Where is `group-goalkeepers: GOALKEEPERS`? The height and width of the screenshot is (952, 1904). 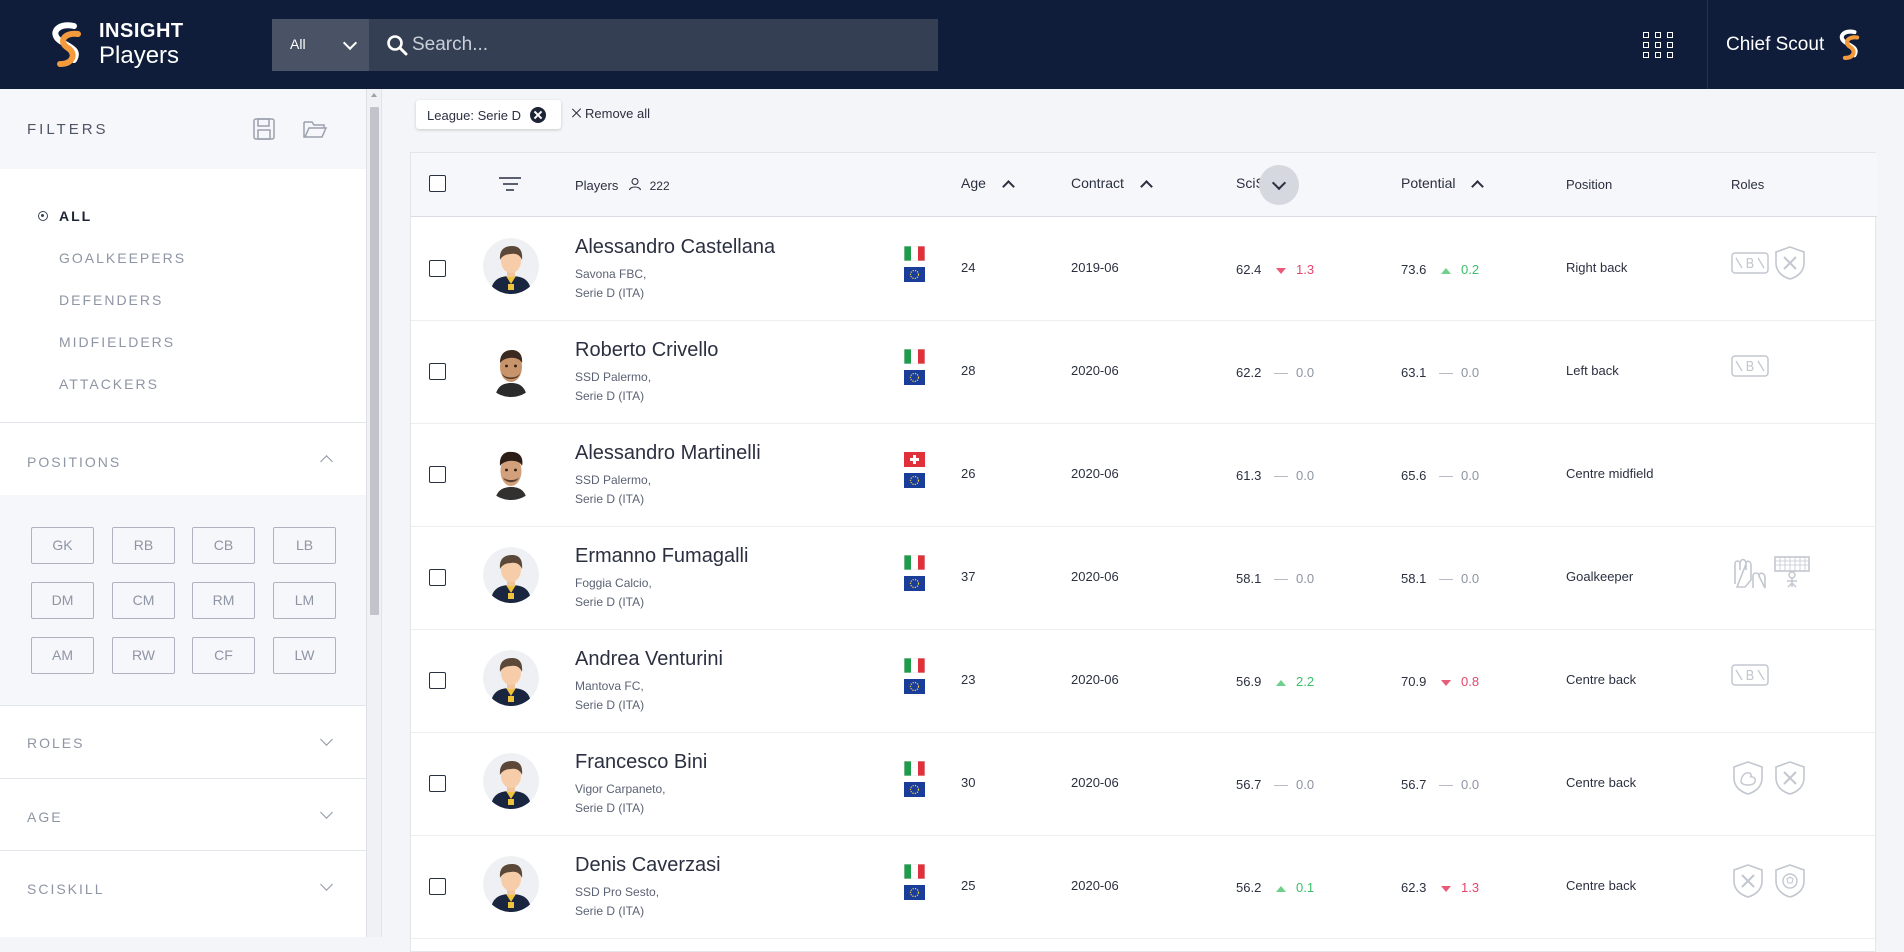 group-goalkeepers: GOALKEEPERS is located at coordinates (183, 258).